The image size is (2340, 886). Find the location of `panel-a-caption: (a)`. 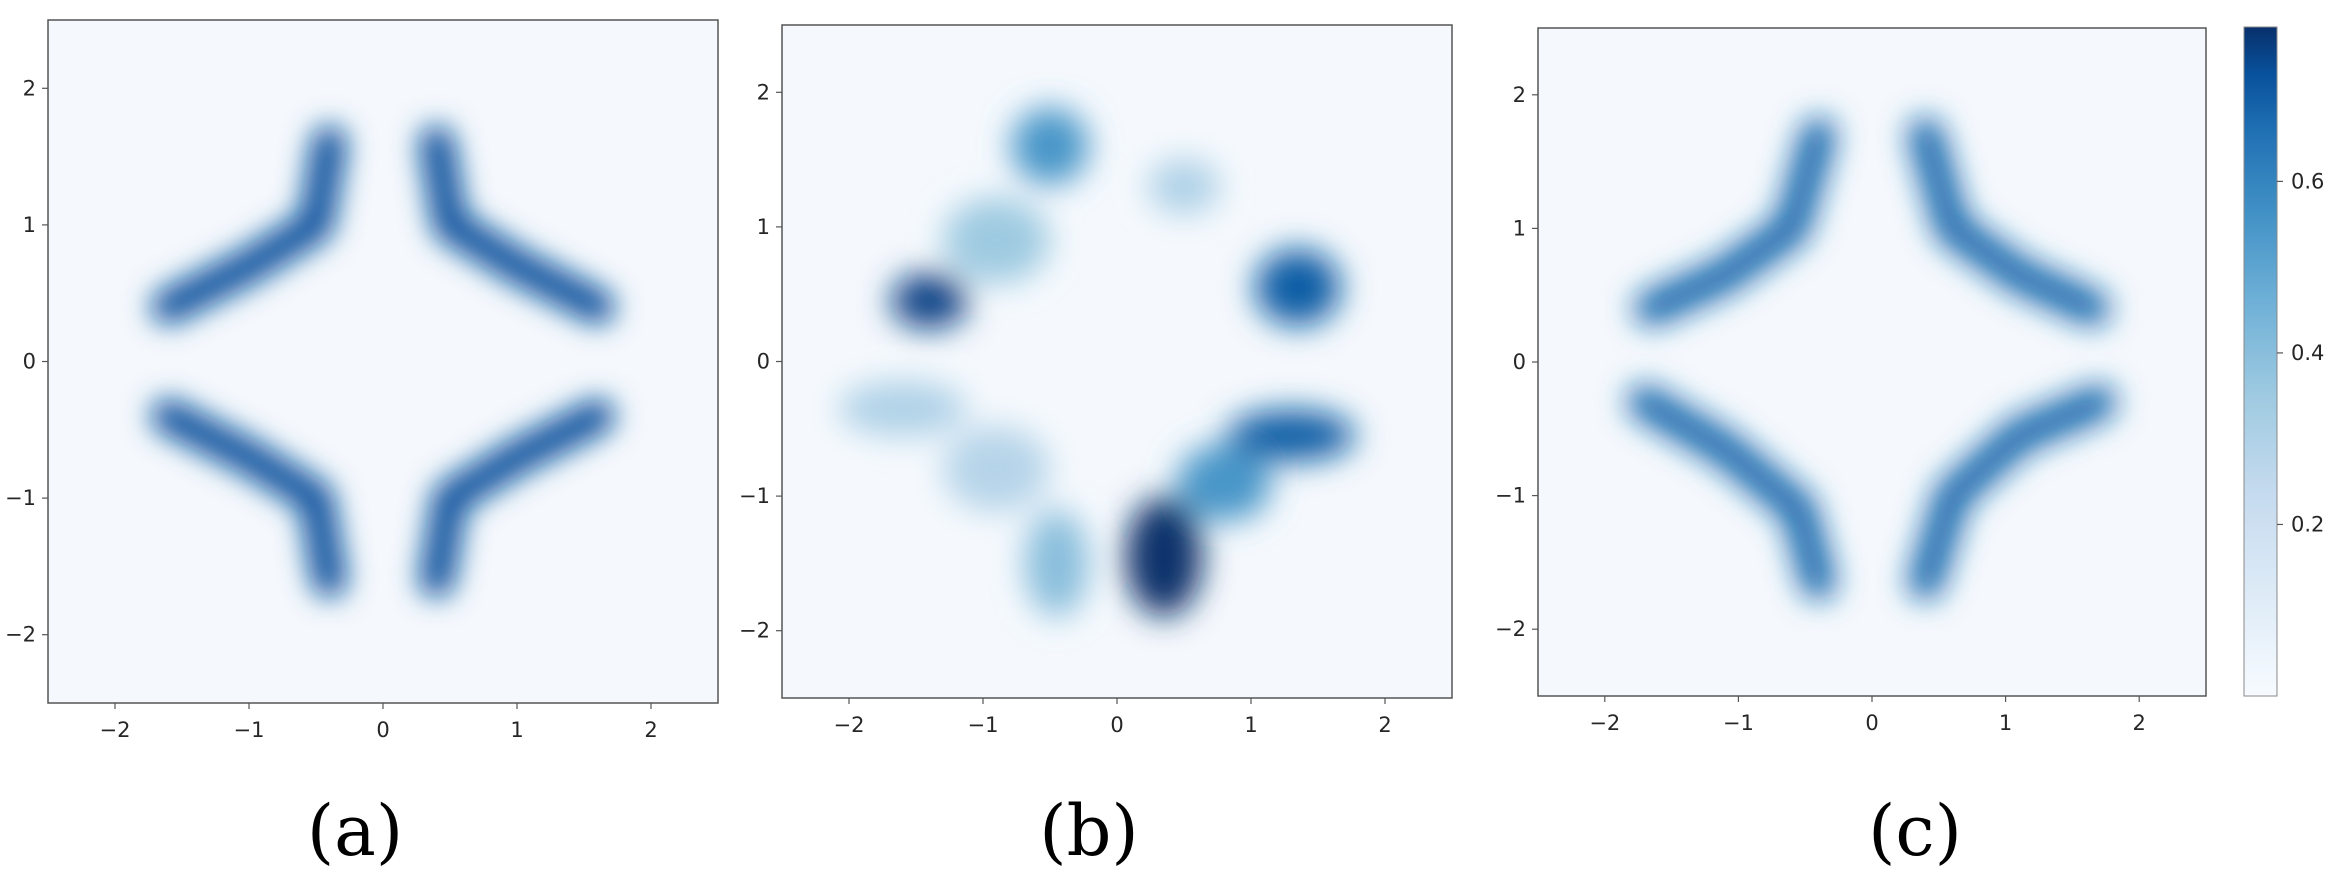

panel-a-caption: (a) is located at coordinates (355, 831).